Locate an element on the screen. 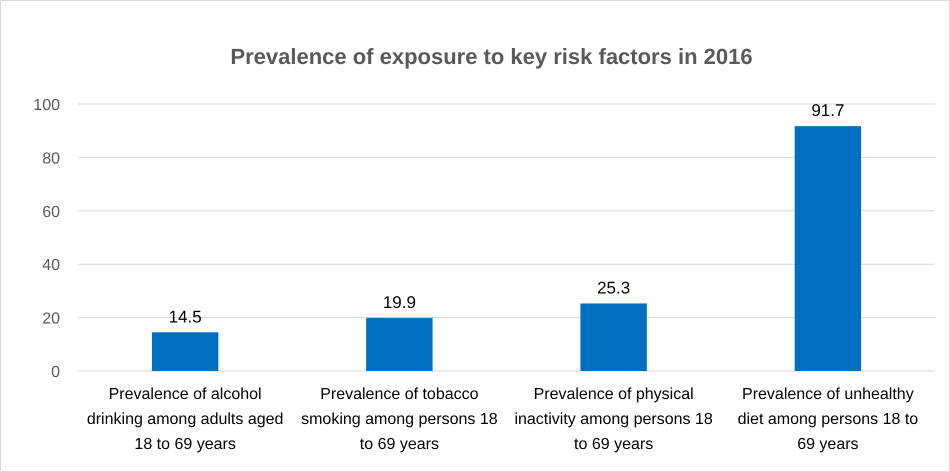 The width and height of the screenshot is (950, 472). y-tick-label: 40 is located at coordinates (51, 265).